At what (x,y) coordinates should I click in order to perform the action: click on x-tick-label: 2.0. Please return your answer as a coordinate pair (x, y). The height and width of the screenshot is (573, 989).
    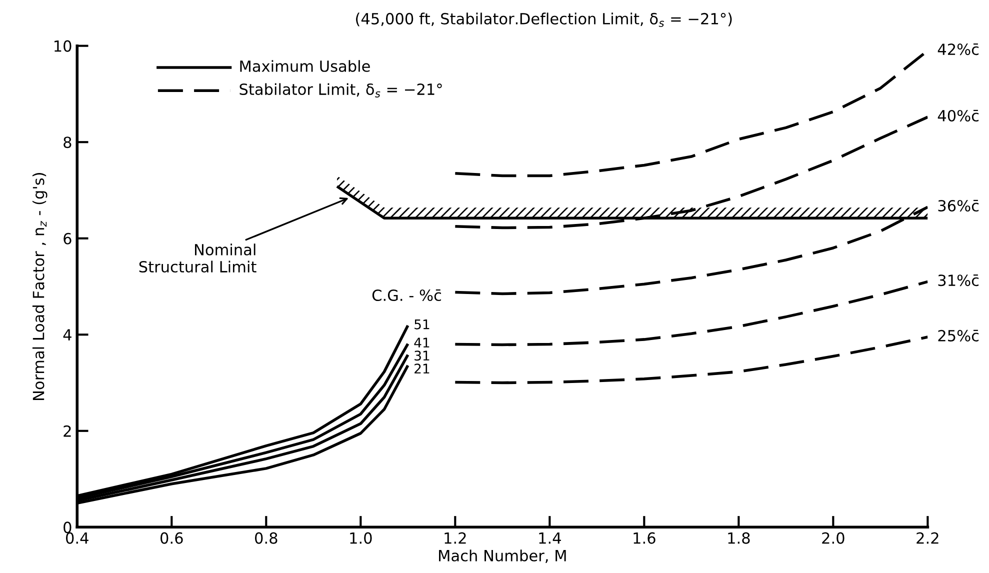
    Looking at the image, I should click on (833, 538).